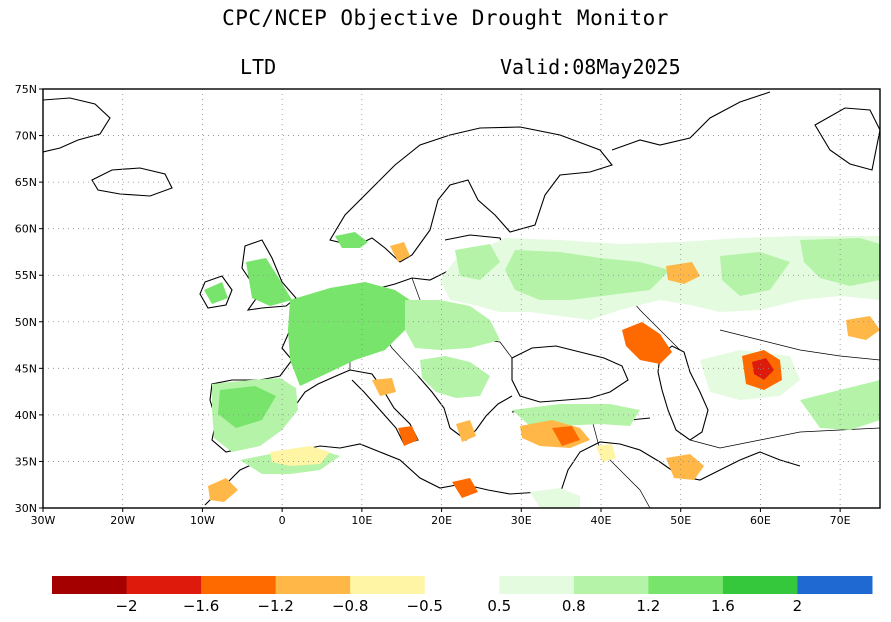  What do you see at coordinates (499, 606) in the screenshot?
I see `legend-label: 0.5` at bounding box center [499, 606].